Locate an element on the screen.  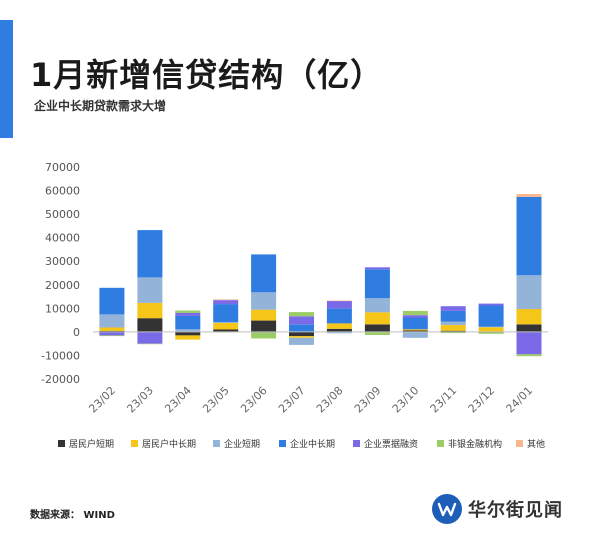
x-tick-label: 24/01 is located at coordinates (520, 400).